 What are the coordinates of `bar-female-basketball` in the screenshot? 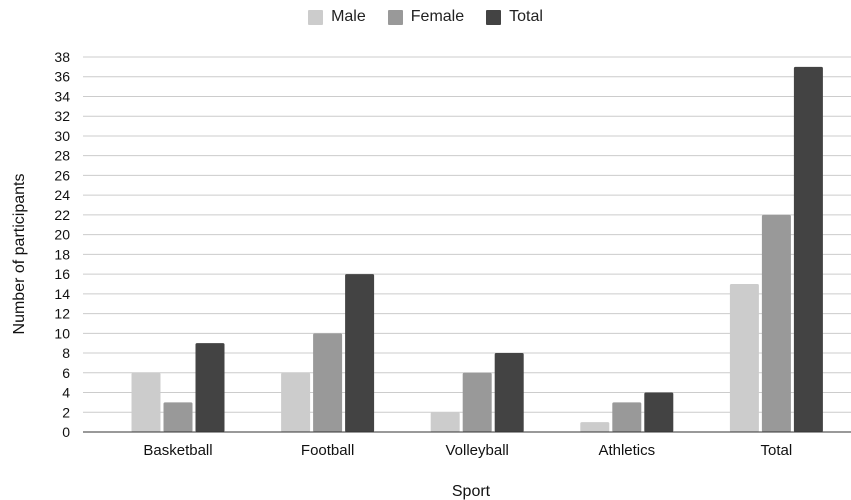 It's located at (178, 417).